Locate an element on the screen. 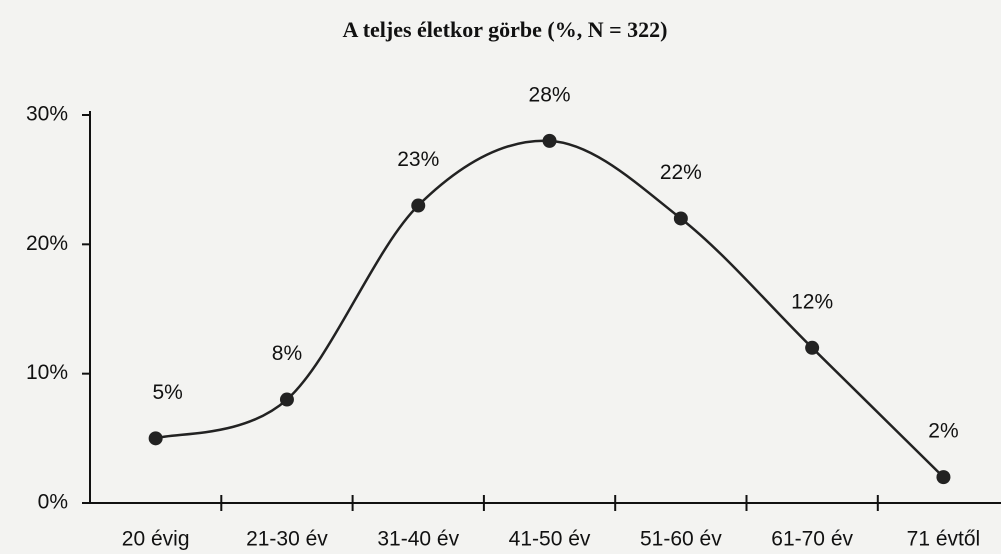 Image resolution: width=1001 pixels, height=554 pixels. x-tick-label: 31-40 év is located at coordinates (418, 539).